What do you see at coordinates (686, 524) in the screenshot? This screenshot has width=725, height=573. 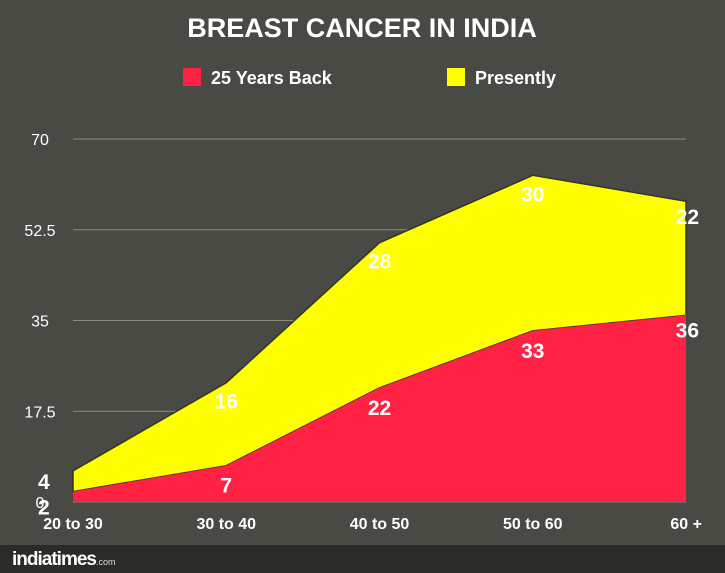 I see `x-tick-label-60: 60 +` at bounding box center [686, 524].